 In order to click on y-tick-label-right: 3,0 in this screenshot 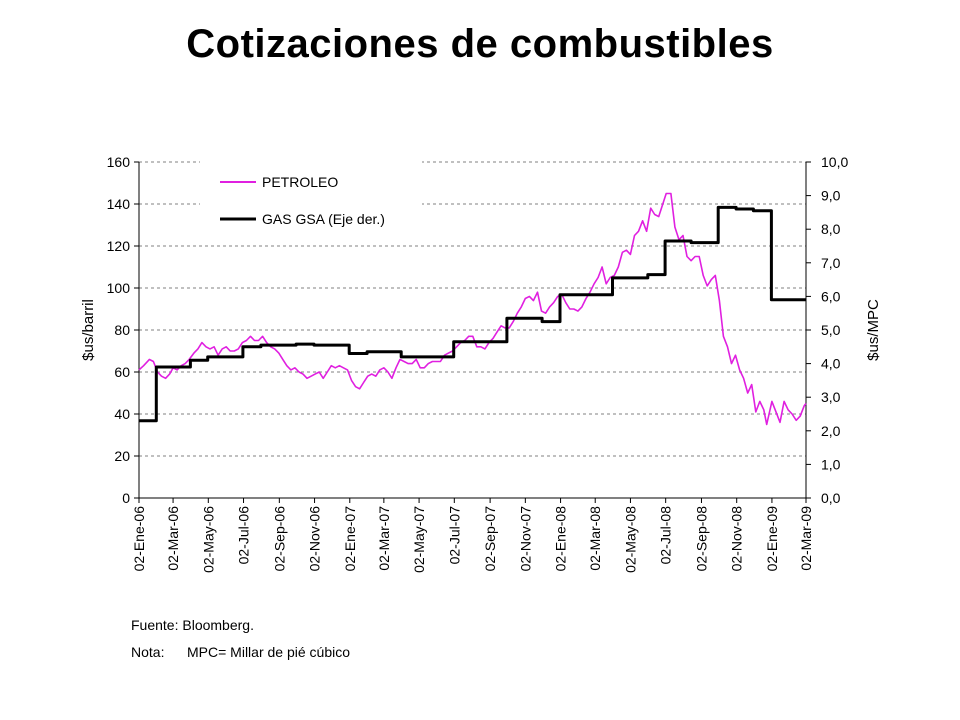, I will do `click(831, 397)`.